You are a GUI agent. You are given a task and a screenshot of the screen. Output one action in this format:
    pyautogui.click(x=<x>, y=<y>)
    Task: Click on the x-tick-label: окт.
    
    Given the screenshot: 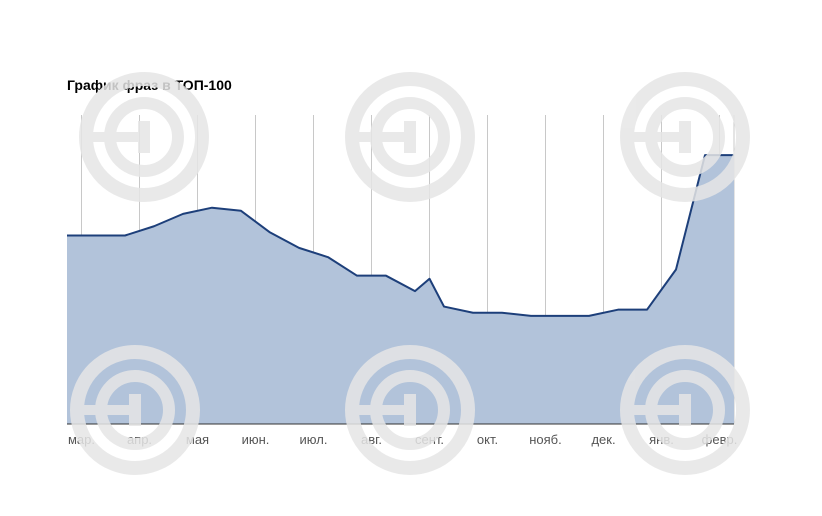 What is the action you would take?
    pyautogui.click(x=487, y=439)
    